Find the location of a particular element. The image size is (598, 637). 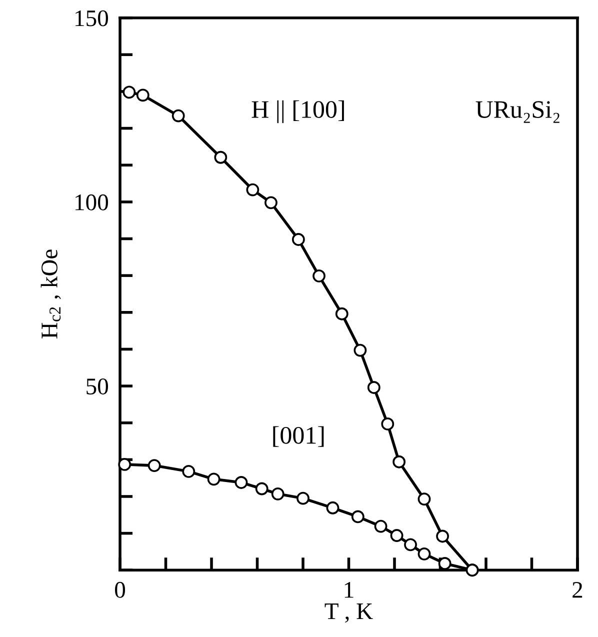

x-tick-label: 1 is located at coordinates (349, 590).